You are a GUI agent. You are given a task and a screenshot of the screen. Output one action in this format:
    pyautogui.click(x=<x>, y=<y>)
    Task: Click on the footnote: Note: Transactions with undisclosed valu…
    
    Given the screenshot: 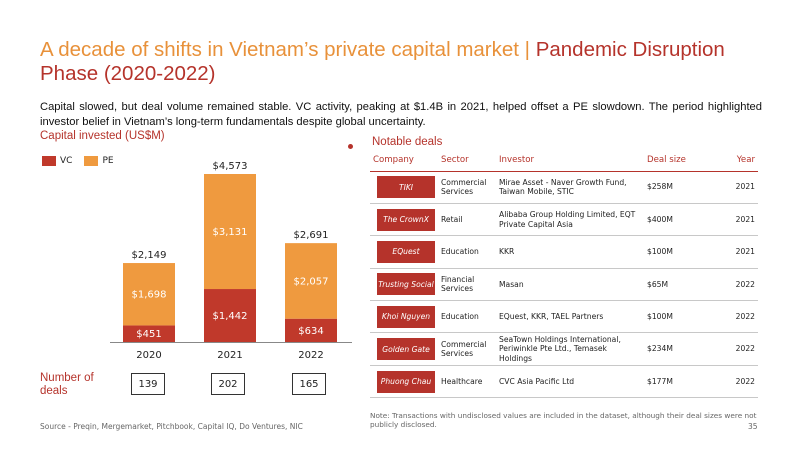 What is the action you would take?
    pyautogui.click(x=563, y=420)
    